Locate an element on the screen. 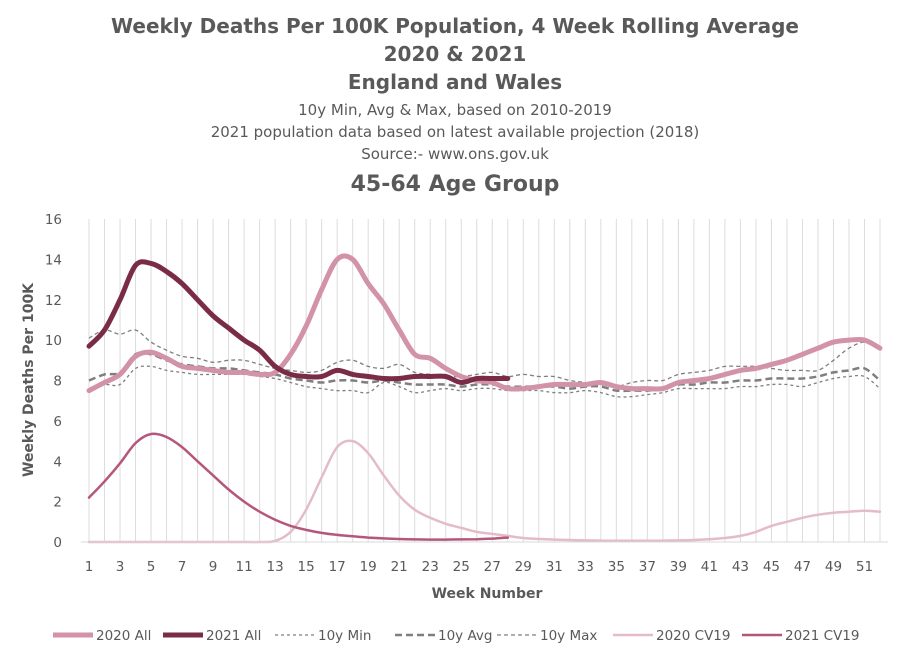  y-axis-ticks: 0 2 4 6 8 10 12 14 16 is located at coordinates (53, 381).